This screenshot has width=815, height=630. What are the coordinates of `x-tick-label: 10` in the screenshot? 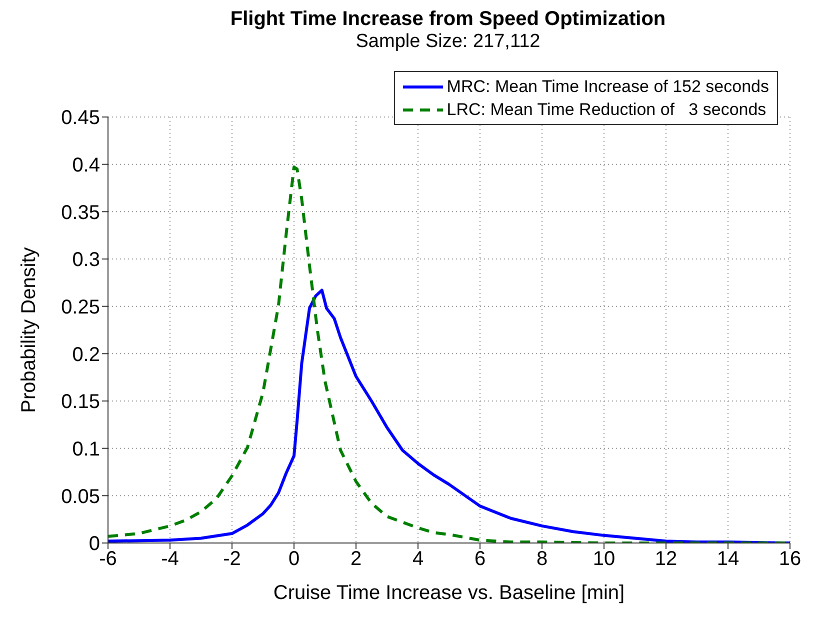 It's located at (604, 559).